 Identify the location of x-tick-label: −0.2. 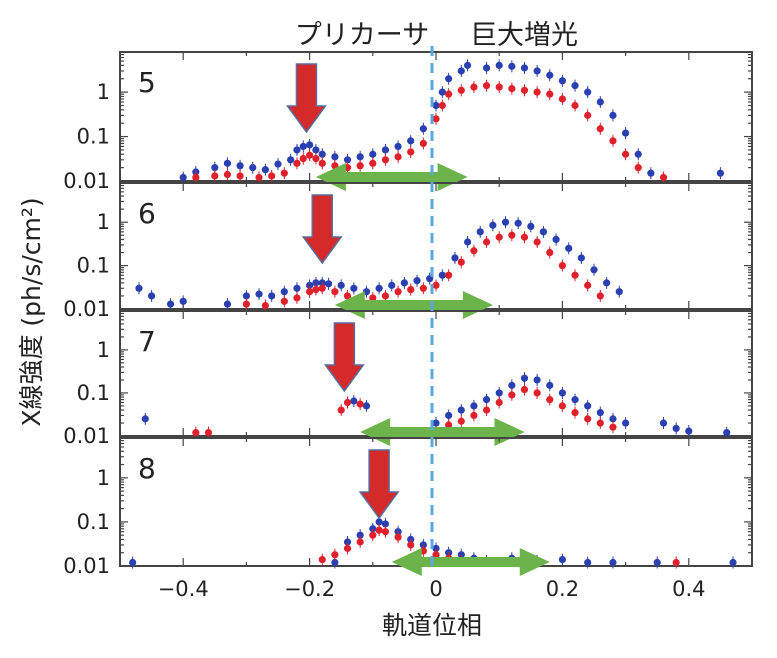
(309, 589).